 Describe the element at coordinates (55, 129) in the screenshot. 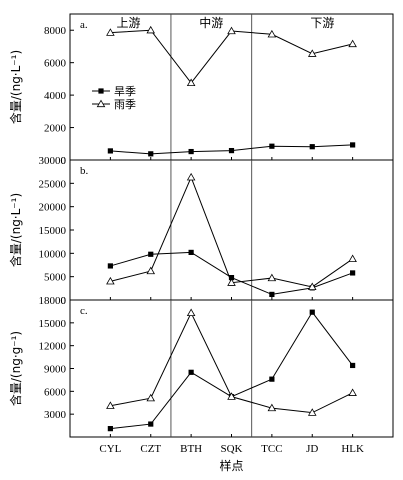

I see `panel-0-ytick-label-1: 2000` at that location.